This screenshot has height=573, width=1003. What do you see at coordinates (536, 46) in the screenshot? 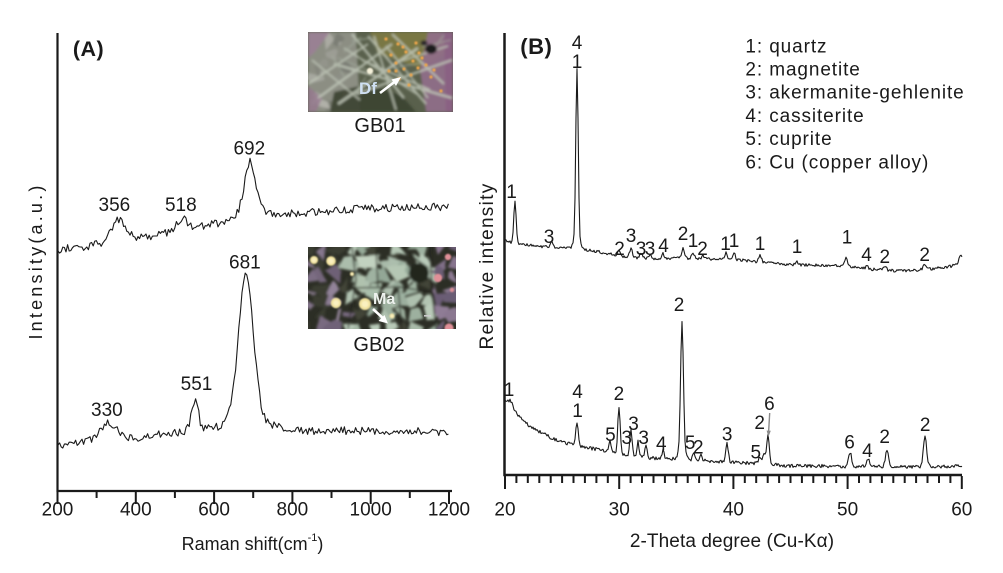
I see `svg-text: (B)` at bounding box center [536, 46].